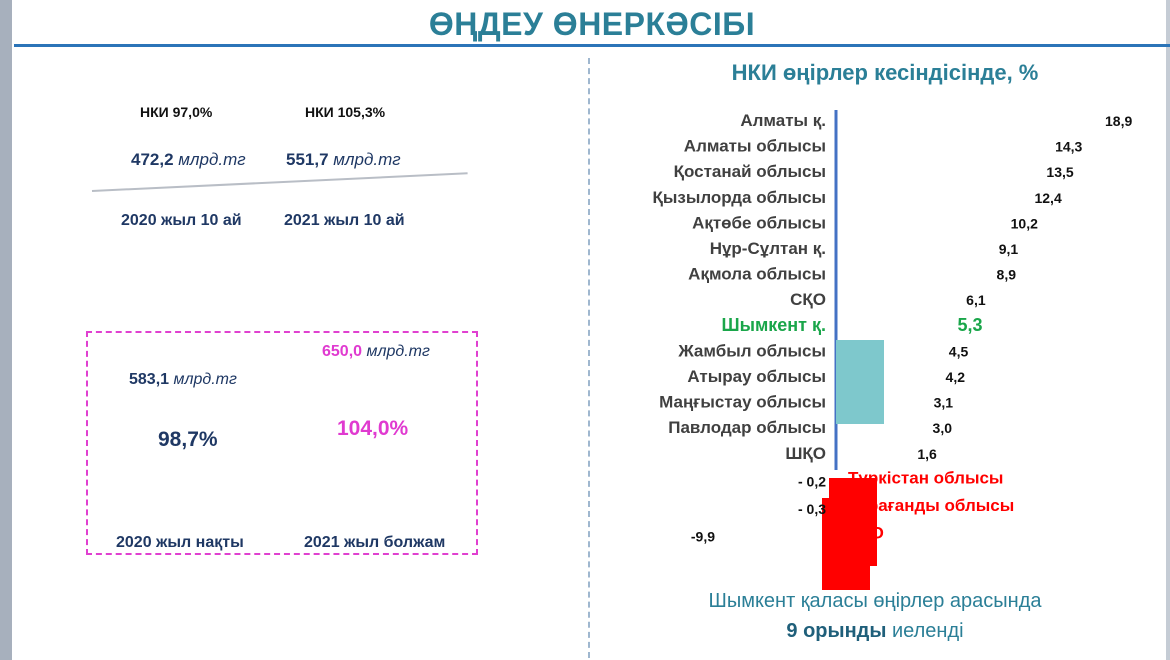 This screenshot has height=660, width=1170. I want to click on category-label: Қостанай облысы, so click(750, 171).